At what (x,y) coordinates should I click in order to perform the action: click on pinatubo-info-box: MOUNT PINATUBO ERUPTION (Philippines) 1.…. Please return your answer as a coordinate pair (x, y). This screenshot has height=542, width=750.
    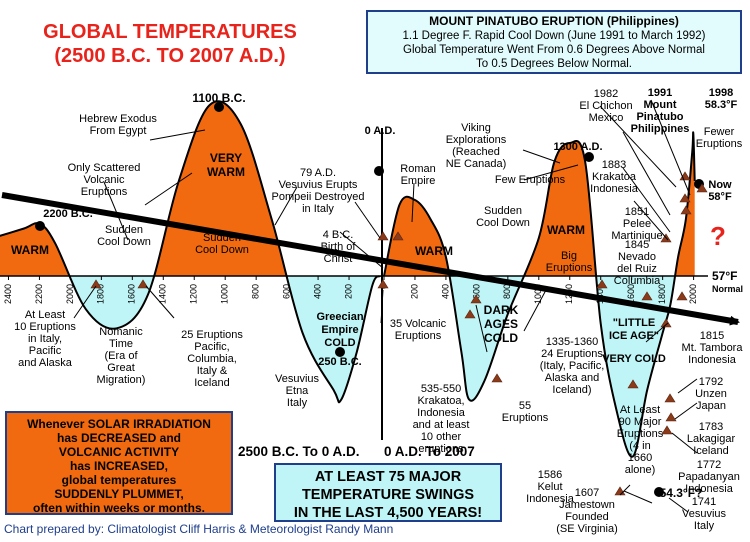
    Looking at the image, I should click on (554, 42).